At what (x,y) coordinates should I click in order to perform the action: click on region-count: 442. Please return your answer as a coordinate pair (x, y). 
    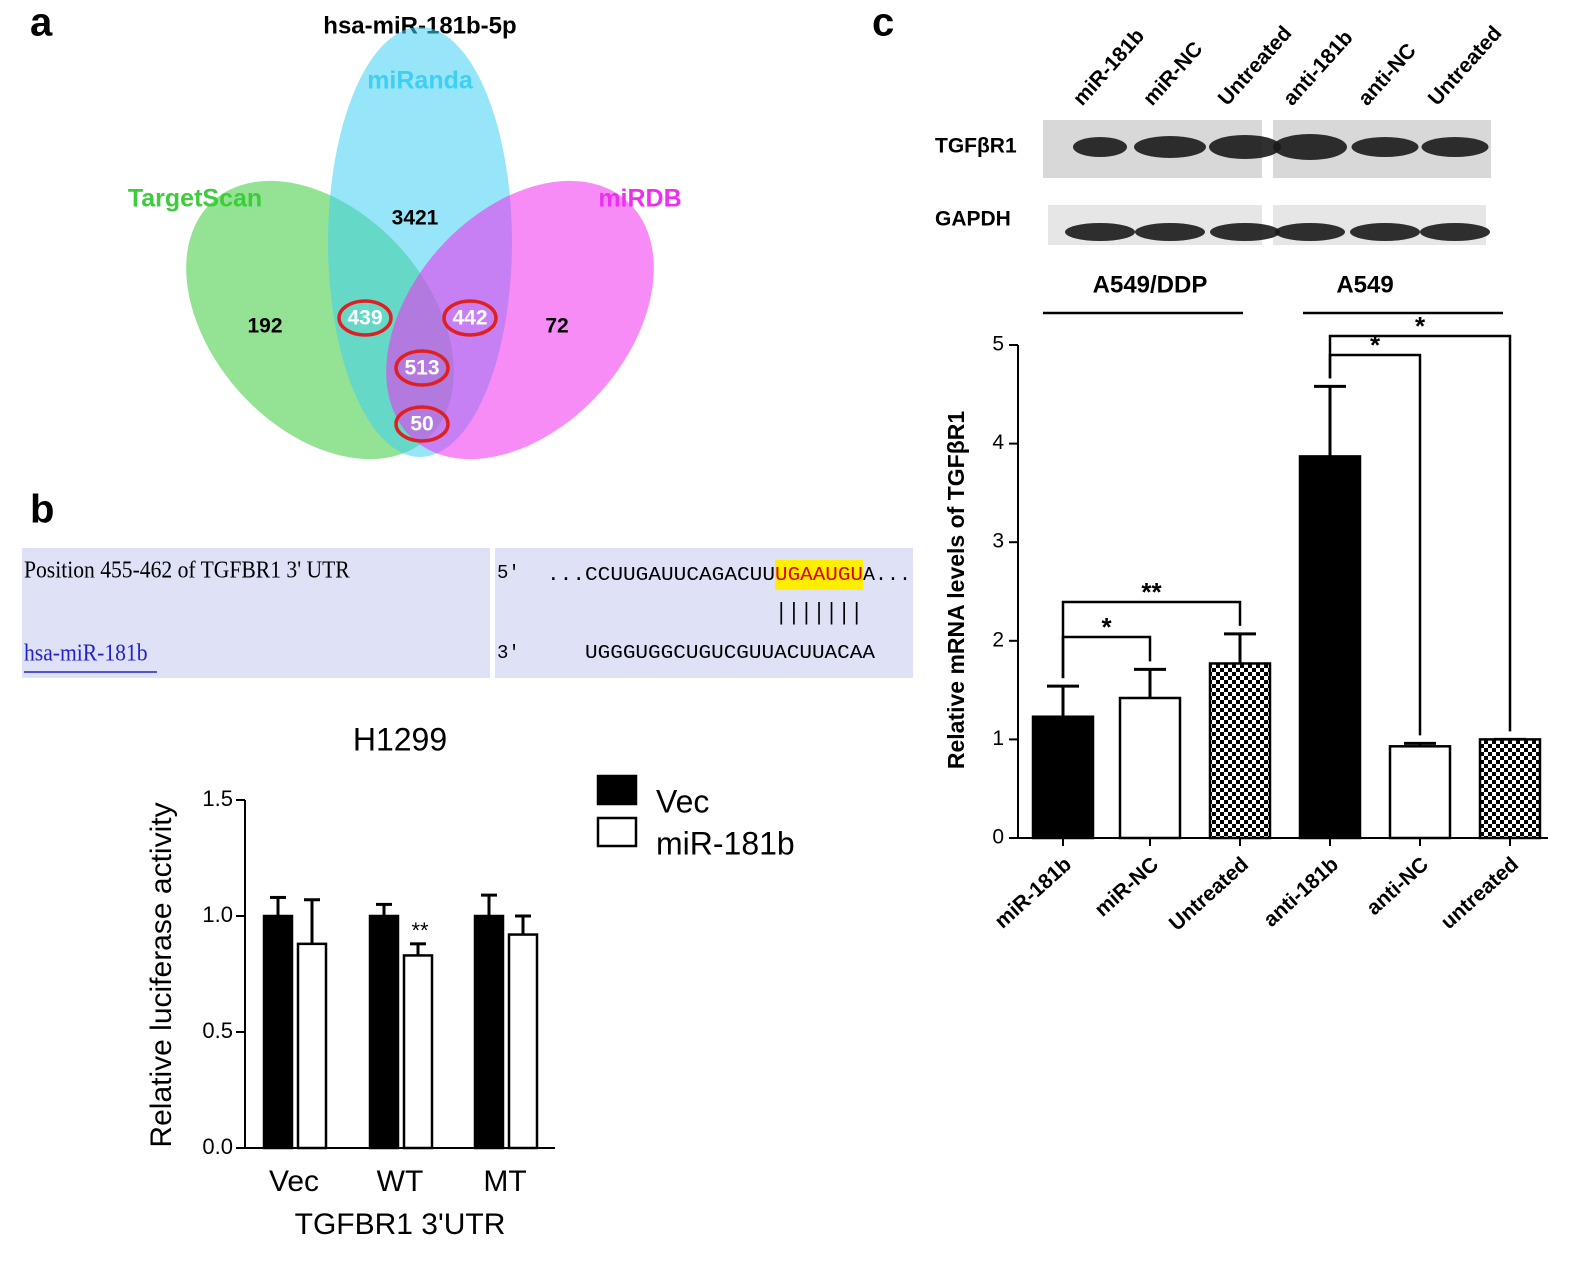
    Looking at the image, I should click on (469, 318).